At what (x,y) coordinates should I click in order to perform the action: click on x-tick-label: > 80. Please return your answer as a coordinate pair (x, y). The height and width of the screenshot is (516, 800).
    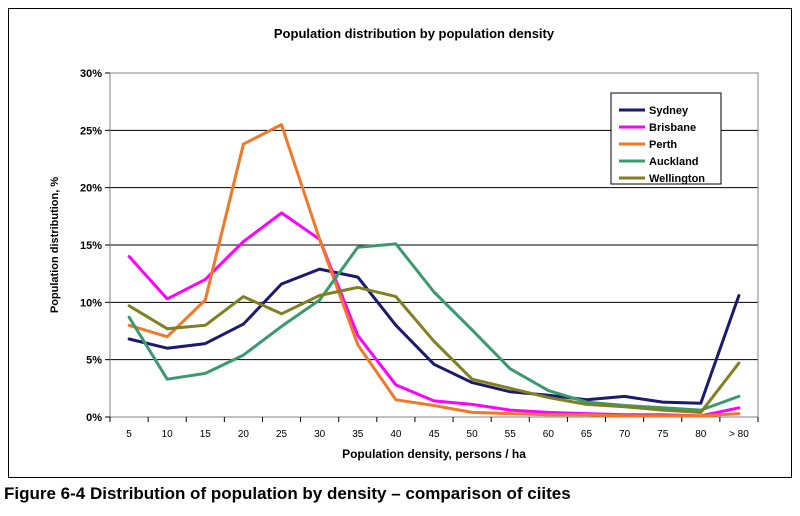
    Looking at the image, I should click on (739, 434).